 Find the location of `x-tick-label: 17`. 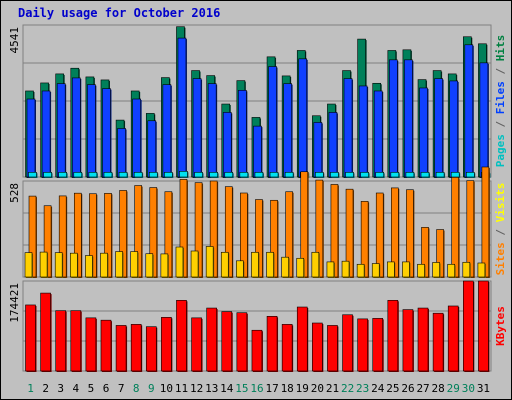

x-tick-label: 17 is located at coordinates (271, 388).